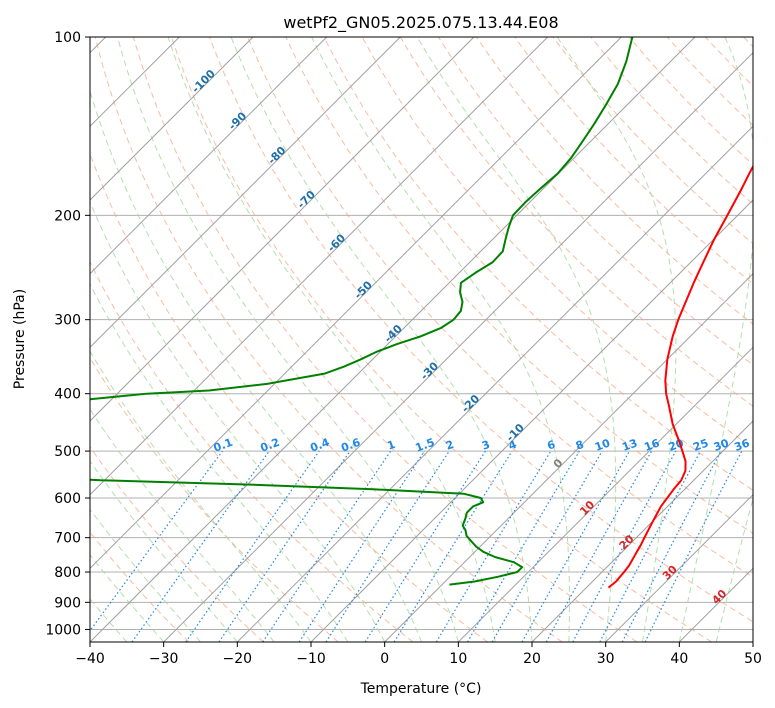 Image resolution: width=775 pixels, height=708 pixels. Describe the element at coordinates (420, 23) in the screenshot. I see `chart-title: wetPf2_GN05.2025.075.13.44.E08` at that location.